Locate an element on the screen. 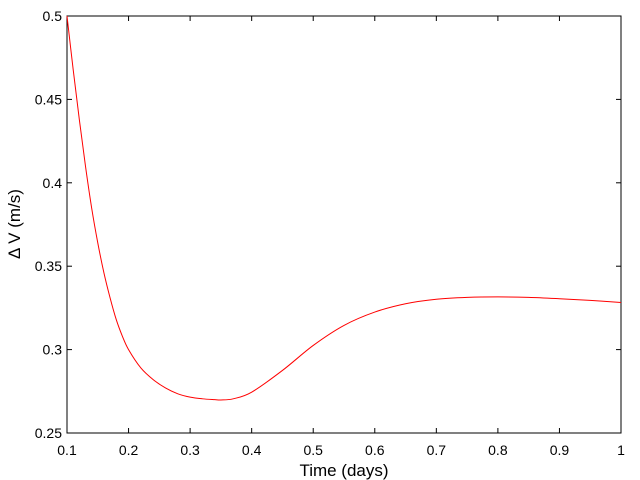 The height and width of the screenshot is (480, 640). x-axis-label: Time (days) is located at coordinates (343, 470).